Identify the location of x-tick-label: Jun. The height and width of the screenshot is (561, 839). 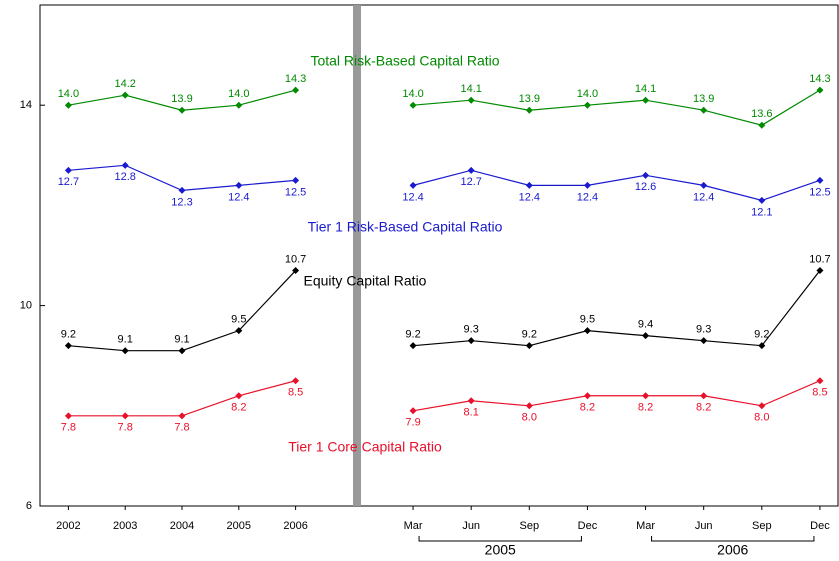
(471, 526).